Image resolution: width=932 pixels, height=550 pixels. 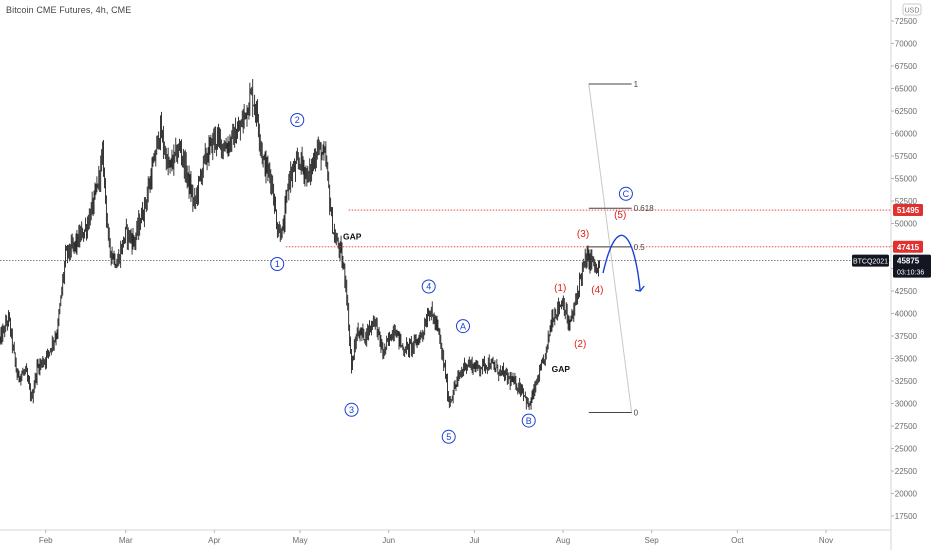 What do you see at coordinates (906, 426) in the screenshot?
I see `price-tick-label: 27500` at bounding box center [906, 426].